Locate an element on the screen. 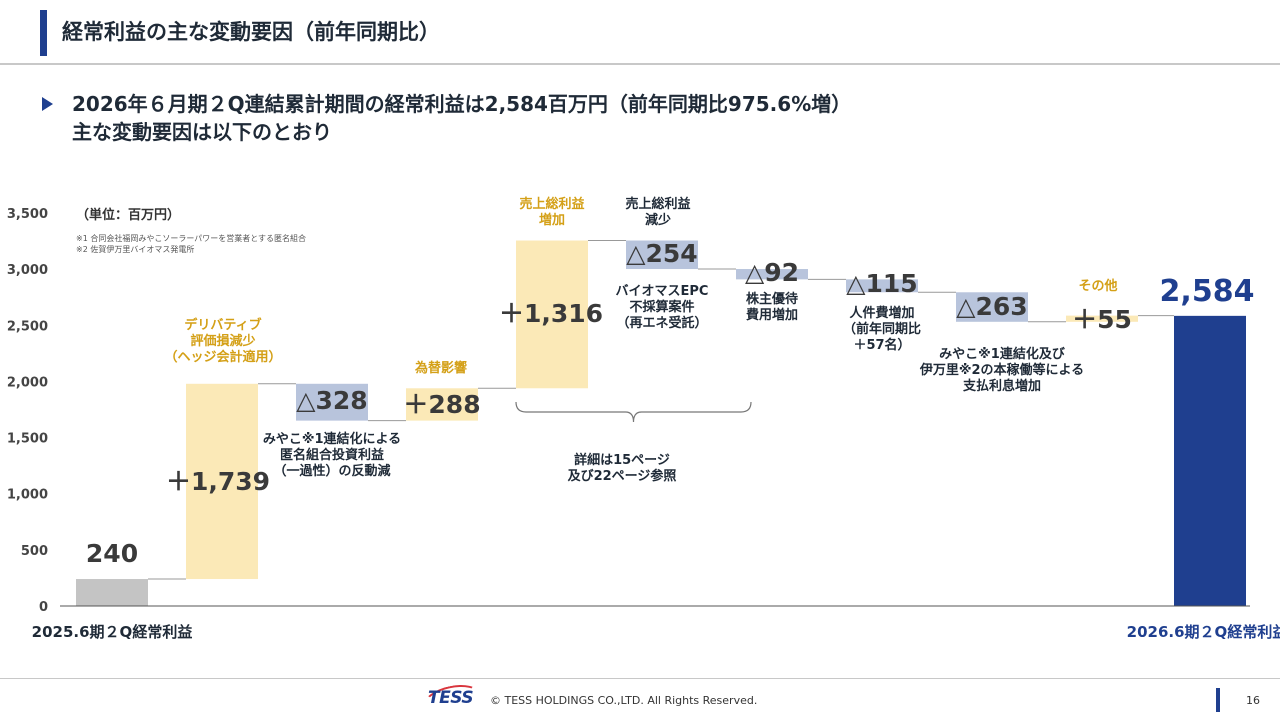  bar-note-line: （一過性）の反動減 is located at coordinates (332, 471).